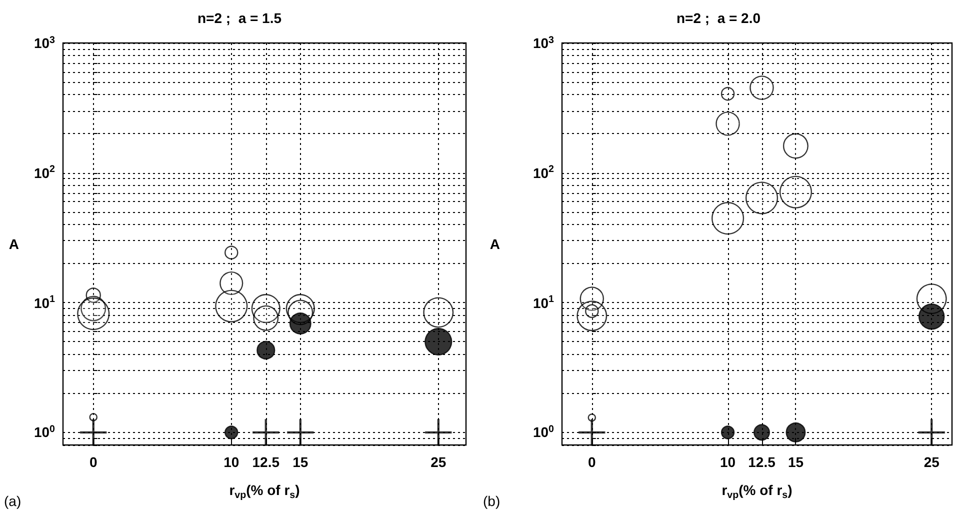 The image size is (959, 512). Describe the element at coordinates (718, 18) in the screenshot. I see `chart-title: n=2 ; a = 2.0` at that location.